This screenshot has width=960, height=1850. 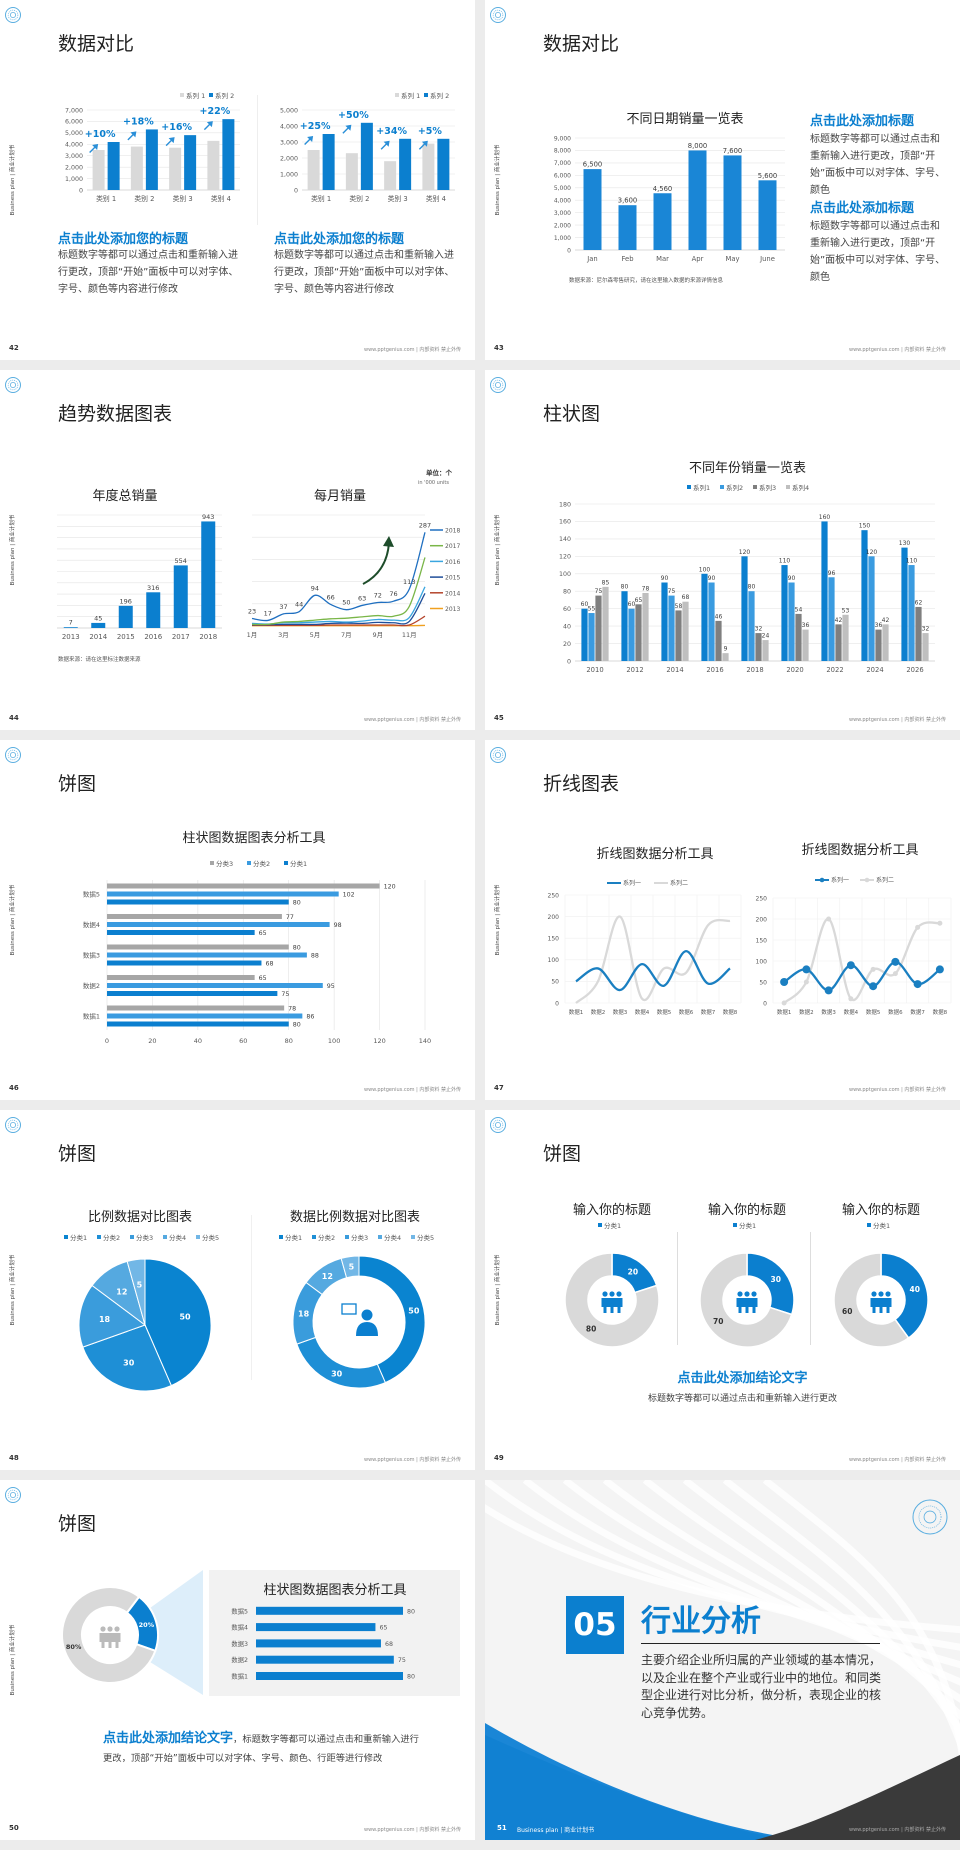 I want to click on x-tick-label: 9月, so click(x=377, y=635).